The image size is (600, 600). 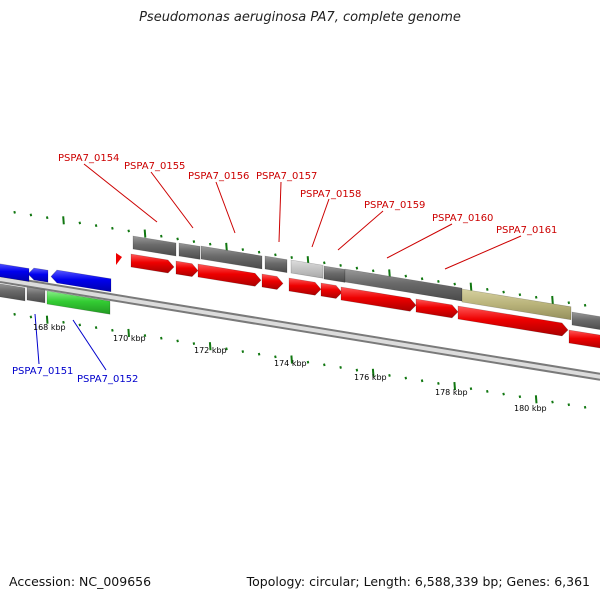 I want to click on gene-label-pspa7-0161: PSPA7_0161, so click(x=526, y=230).